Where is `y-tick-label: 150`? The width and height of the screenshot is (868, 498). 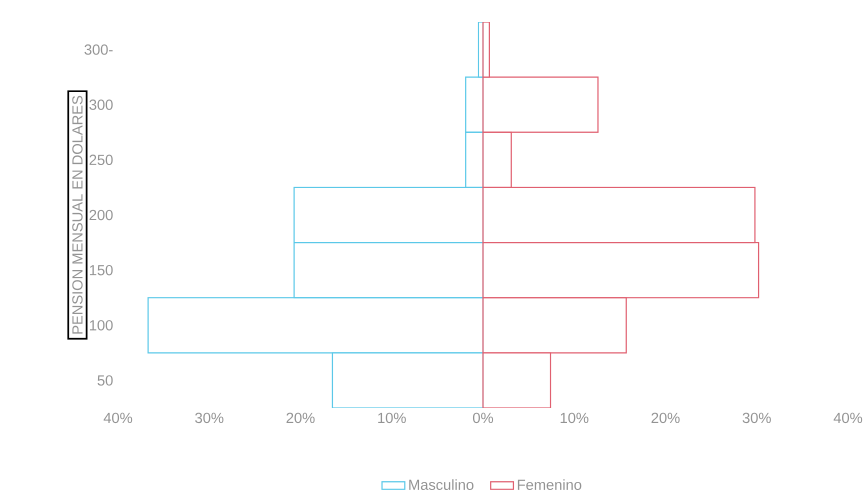
y-tick-label: 150 is located at coordinates (101, 270).